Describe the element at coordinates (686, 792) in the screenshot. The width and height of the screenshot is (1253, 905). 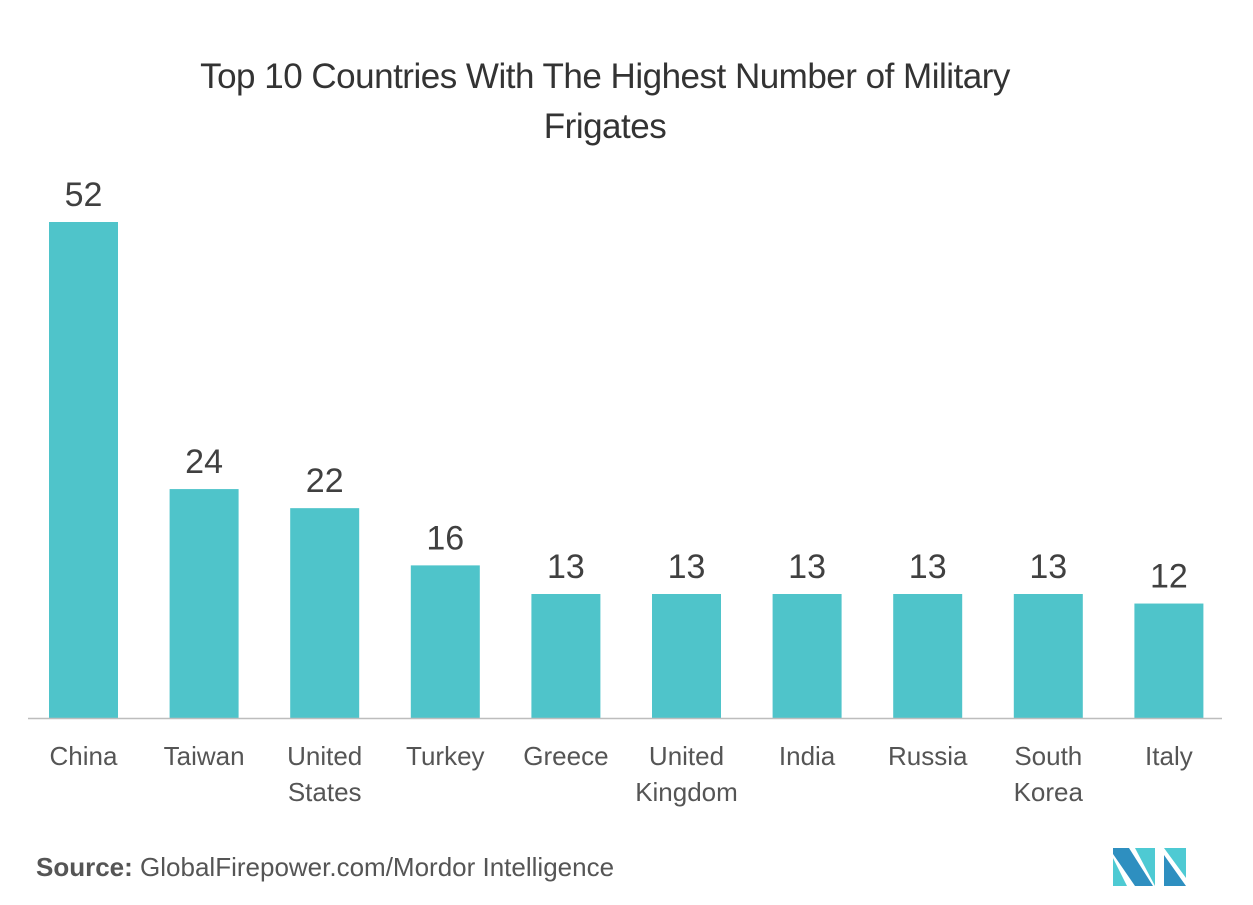
I see `x-tick-label: Kingdom` at that location.